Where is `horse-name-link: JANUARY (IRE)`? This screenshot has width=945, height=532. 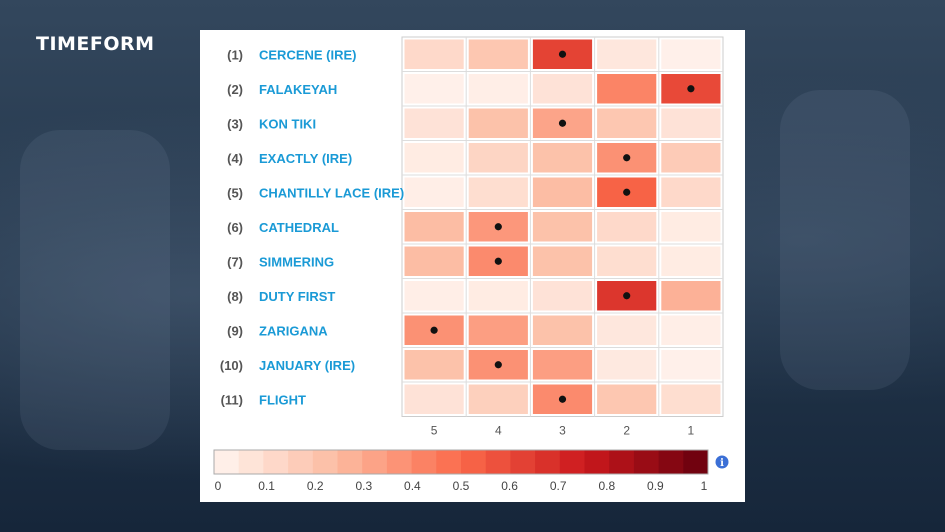 horse-name-link: JANUARY (IRE) is located at coordinates (307, 365).